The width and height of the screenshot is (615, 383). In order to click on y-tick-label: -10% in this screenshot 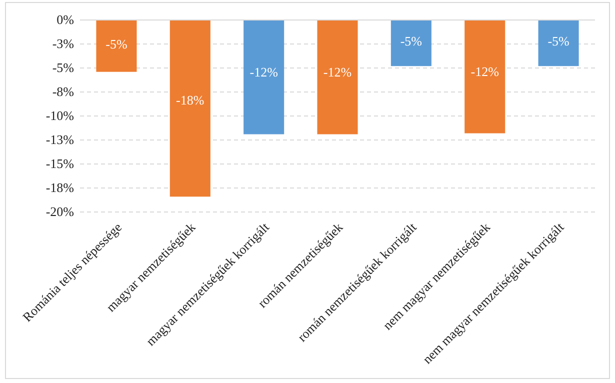, I will do `click(60, 116)`.